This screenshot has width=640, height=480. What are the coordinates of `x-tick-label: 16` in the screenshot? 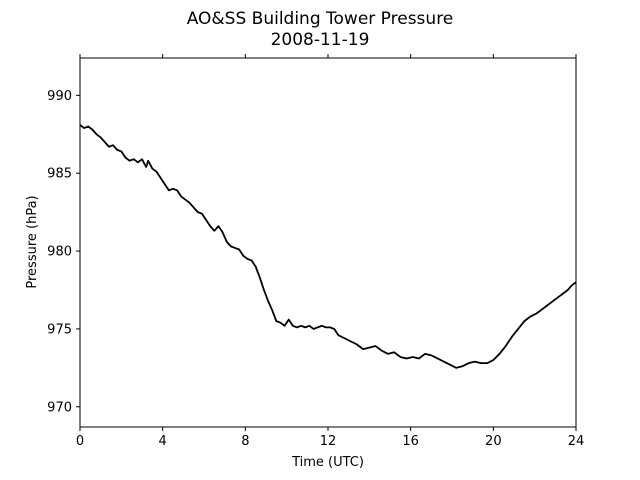 It's located at (410, 441).